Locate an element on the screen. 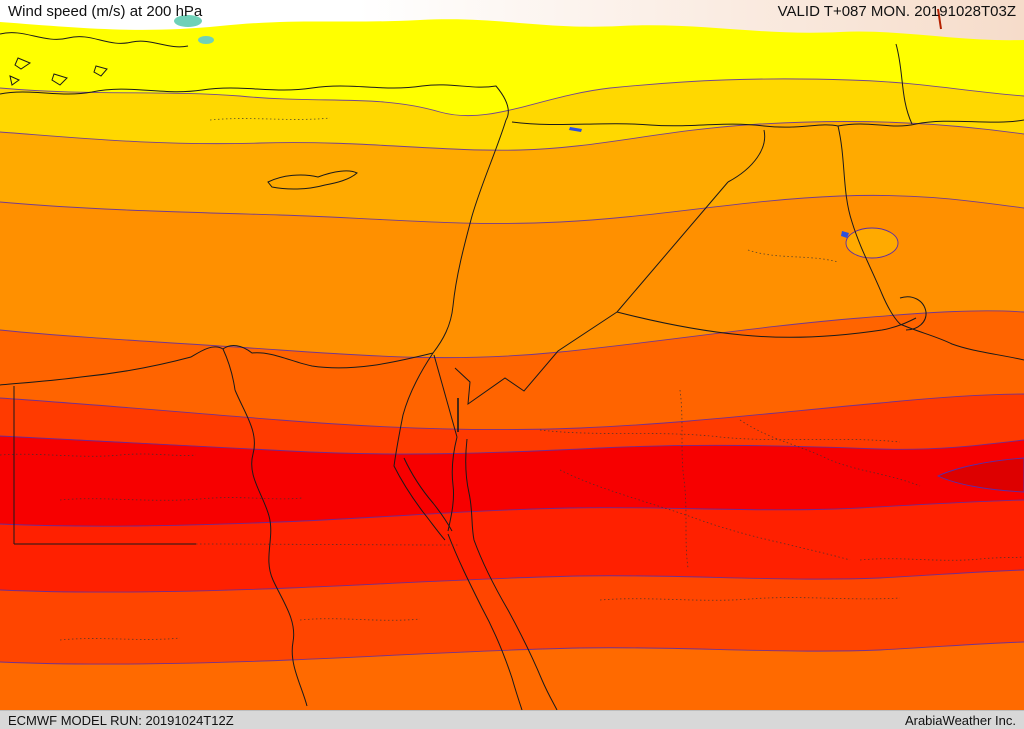  cyprus-island is located at coordinates (312, 180).